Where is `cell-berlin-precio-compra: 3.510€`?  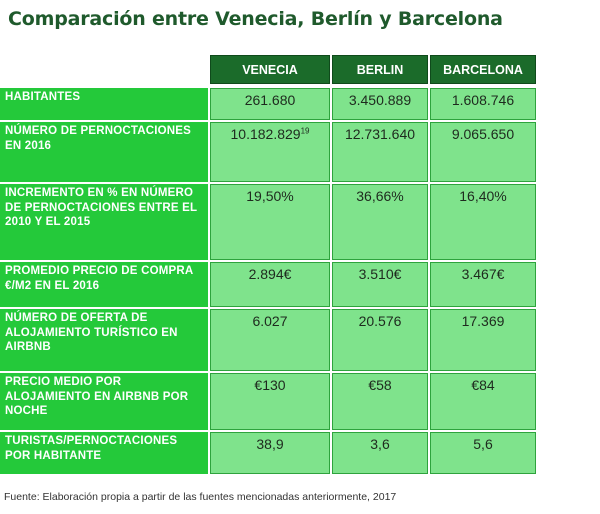 cell-berlin-precio-compra: 3.510€ is located at coordinates (380, 284).